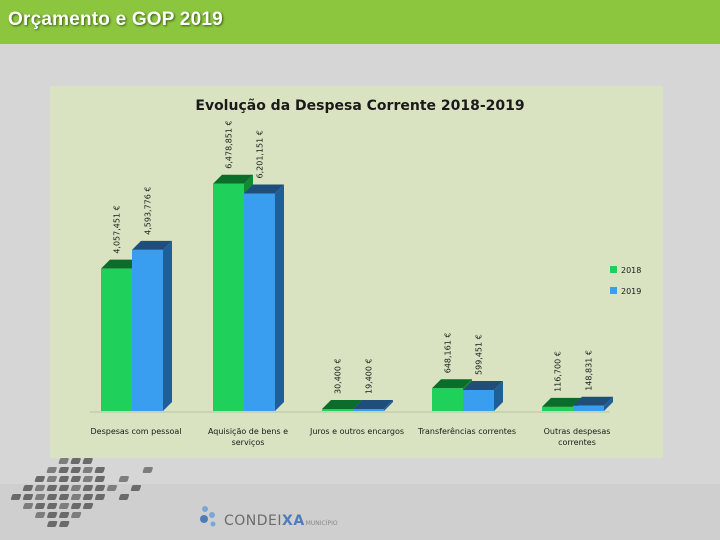 The height and width of the screenshot is (540, 720). What do you see at coordinates (613, 290) in the screenshot?
I see `legend-swatch-2019` at bounding box center [613, 290].